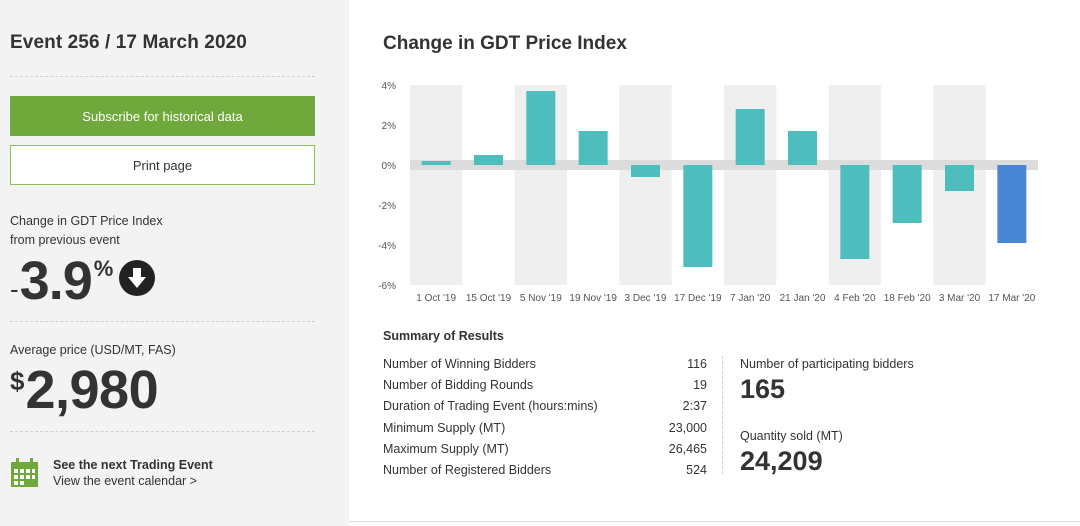 Image resolution: width=1080 pixels, height=526 pixels. What do you see at coordinates (24, 473) in the screenshot?
I see `calendar-icon` at bounding box center [24, 473].